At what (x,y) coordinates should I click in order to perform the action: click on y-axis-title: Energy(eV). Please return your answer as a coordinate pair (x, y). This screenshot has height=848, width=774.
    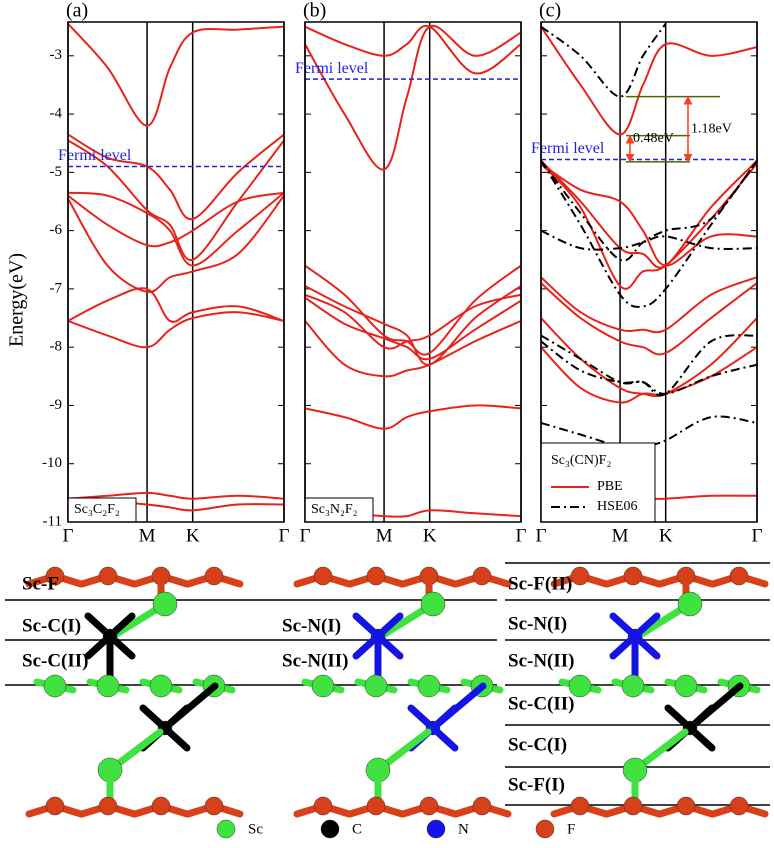
    Looking at the image, I should click on (17, 300).